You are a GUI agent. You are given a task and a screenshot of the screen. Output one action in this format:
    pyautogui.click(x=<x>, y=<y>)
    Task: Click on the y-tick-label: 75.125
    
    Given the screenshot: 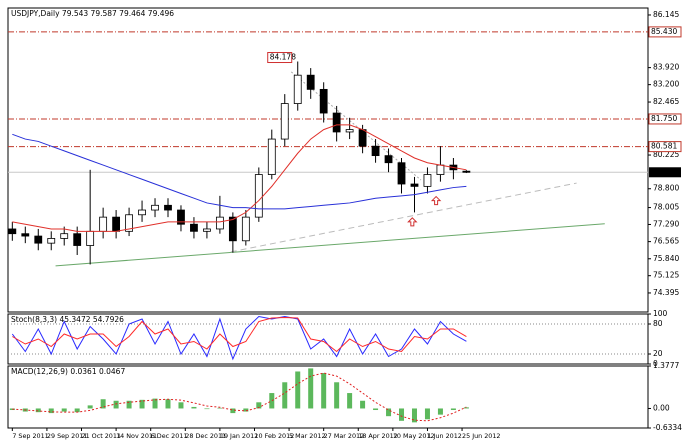 What is the action you would take?
    pyautogui.click(x=666, y=275)
    